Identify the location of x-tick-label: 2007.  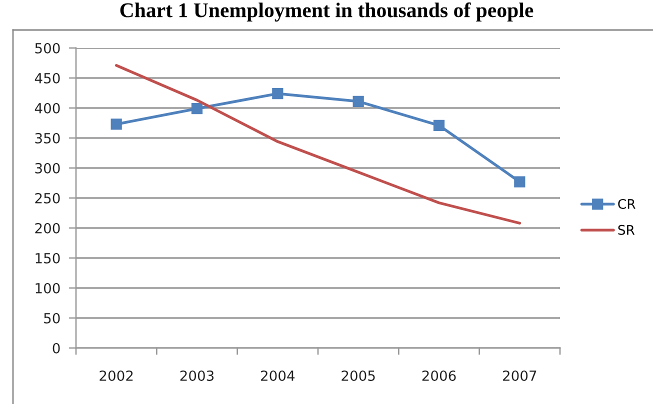
(519, 375).